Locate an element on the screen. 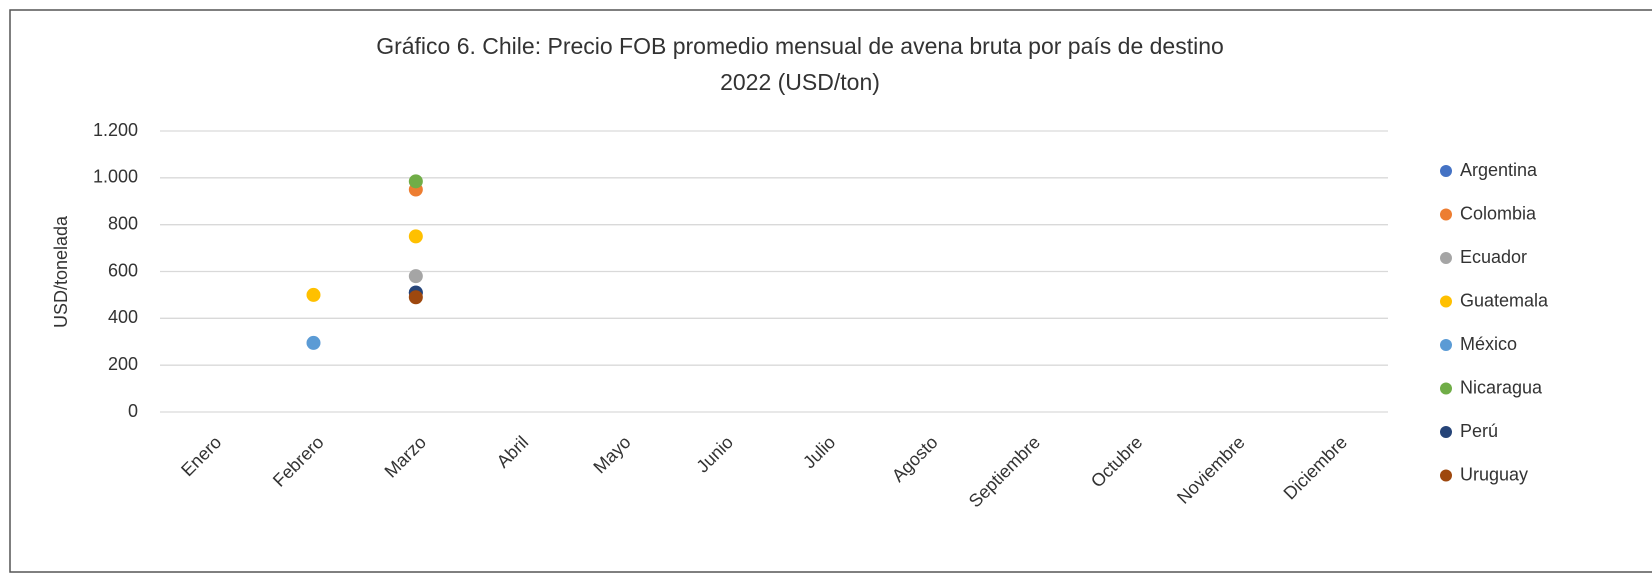  y-tick-label: 800 is located at coordinates (123, 223).